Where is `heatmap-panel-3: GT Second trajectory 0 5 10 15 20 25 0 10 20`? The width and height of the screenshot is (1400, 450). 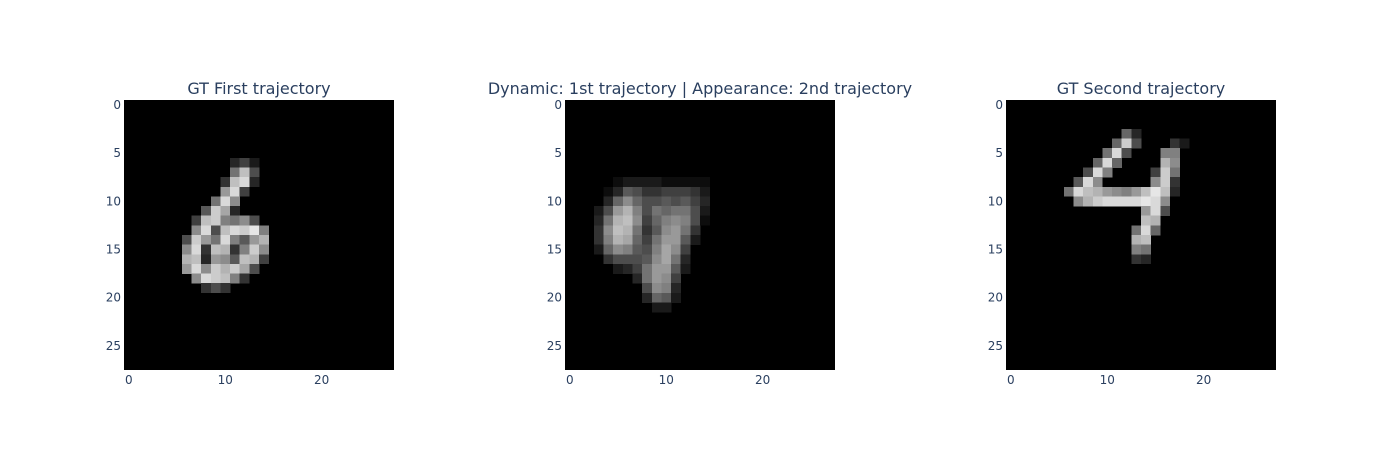 heatmap-panel-3: GT Second trajectory 0 5 10 15 20 25 0 10 20 is located at coordinates (1132, 233).